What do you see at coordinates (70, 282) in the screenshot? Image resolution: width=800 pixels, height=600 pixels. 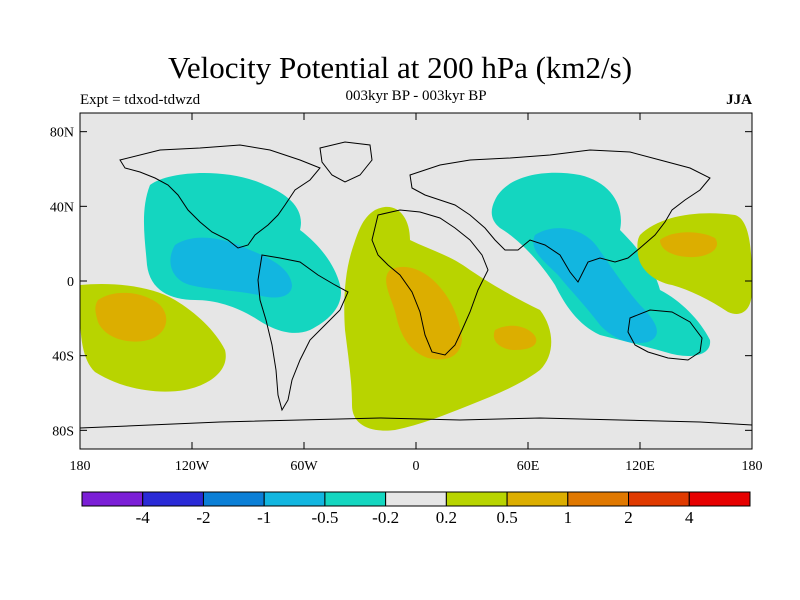 I see `lat-tick-label: 0` at bounding box center [70, 282].